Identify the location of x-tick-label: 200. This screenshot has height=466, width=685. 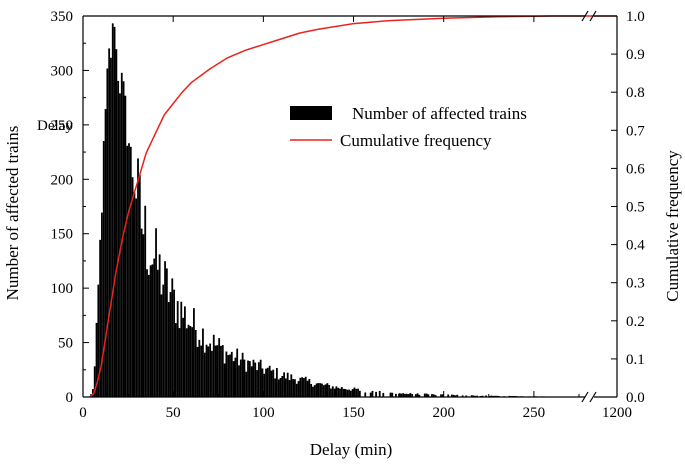
(443, 413).